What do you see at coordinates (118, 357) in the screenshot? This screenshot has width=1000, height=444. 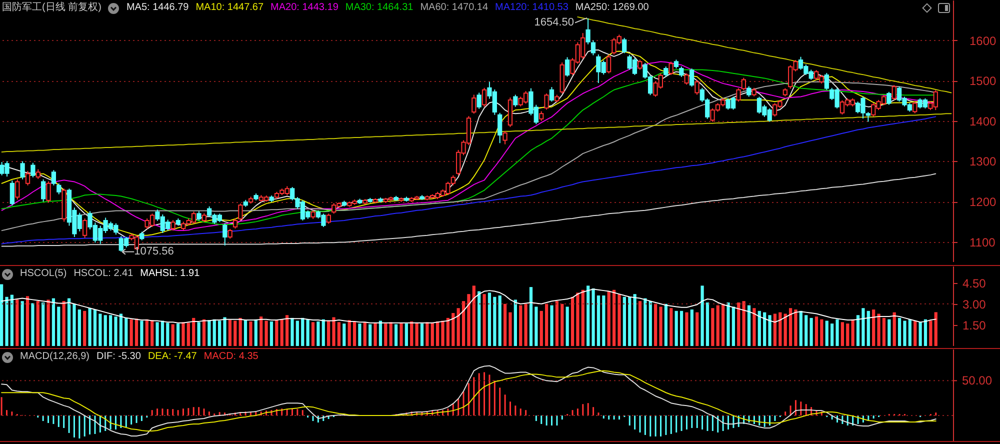 I see `text: DIF: -5.30` at bounding box center [118, 357].